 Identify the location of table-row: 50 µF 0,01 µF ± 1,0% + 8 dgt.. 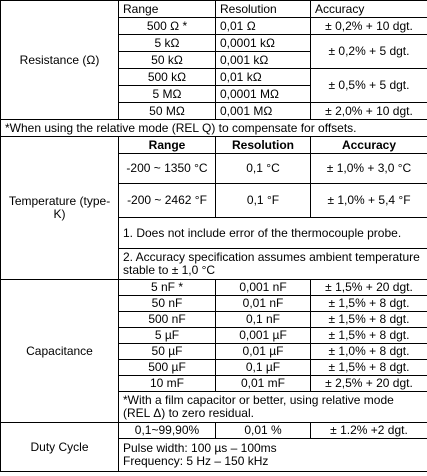
(214, 351).